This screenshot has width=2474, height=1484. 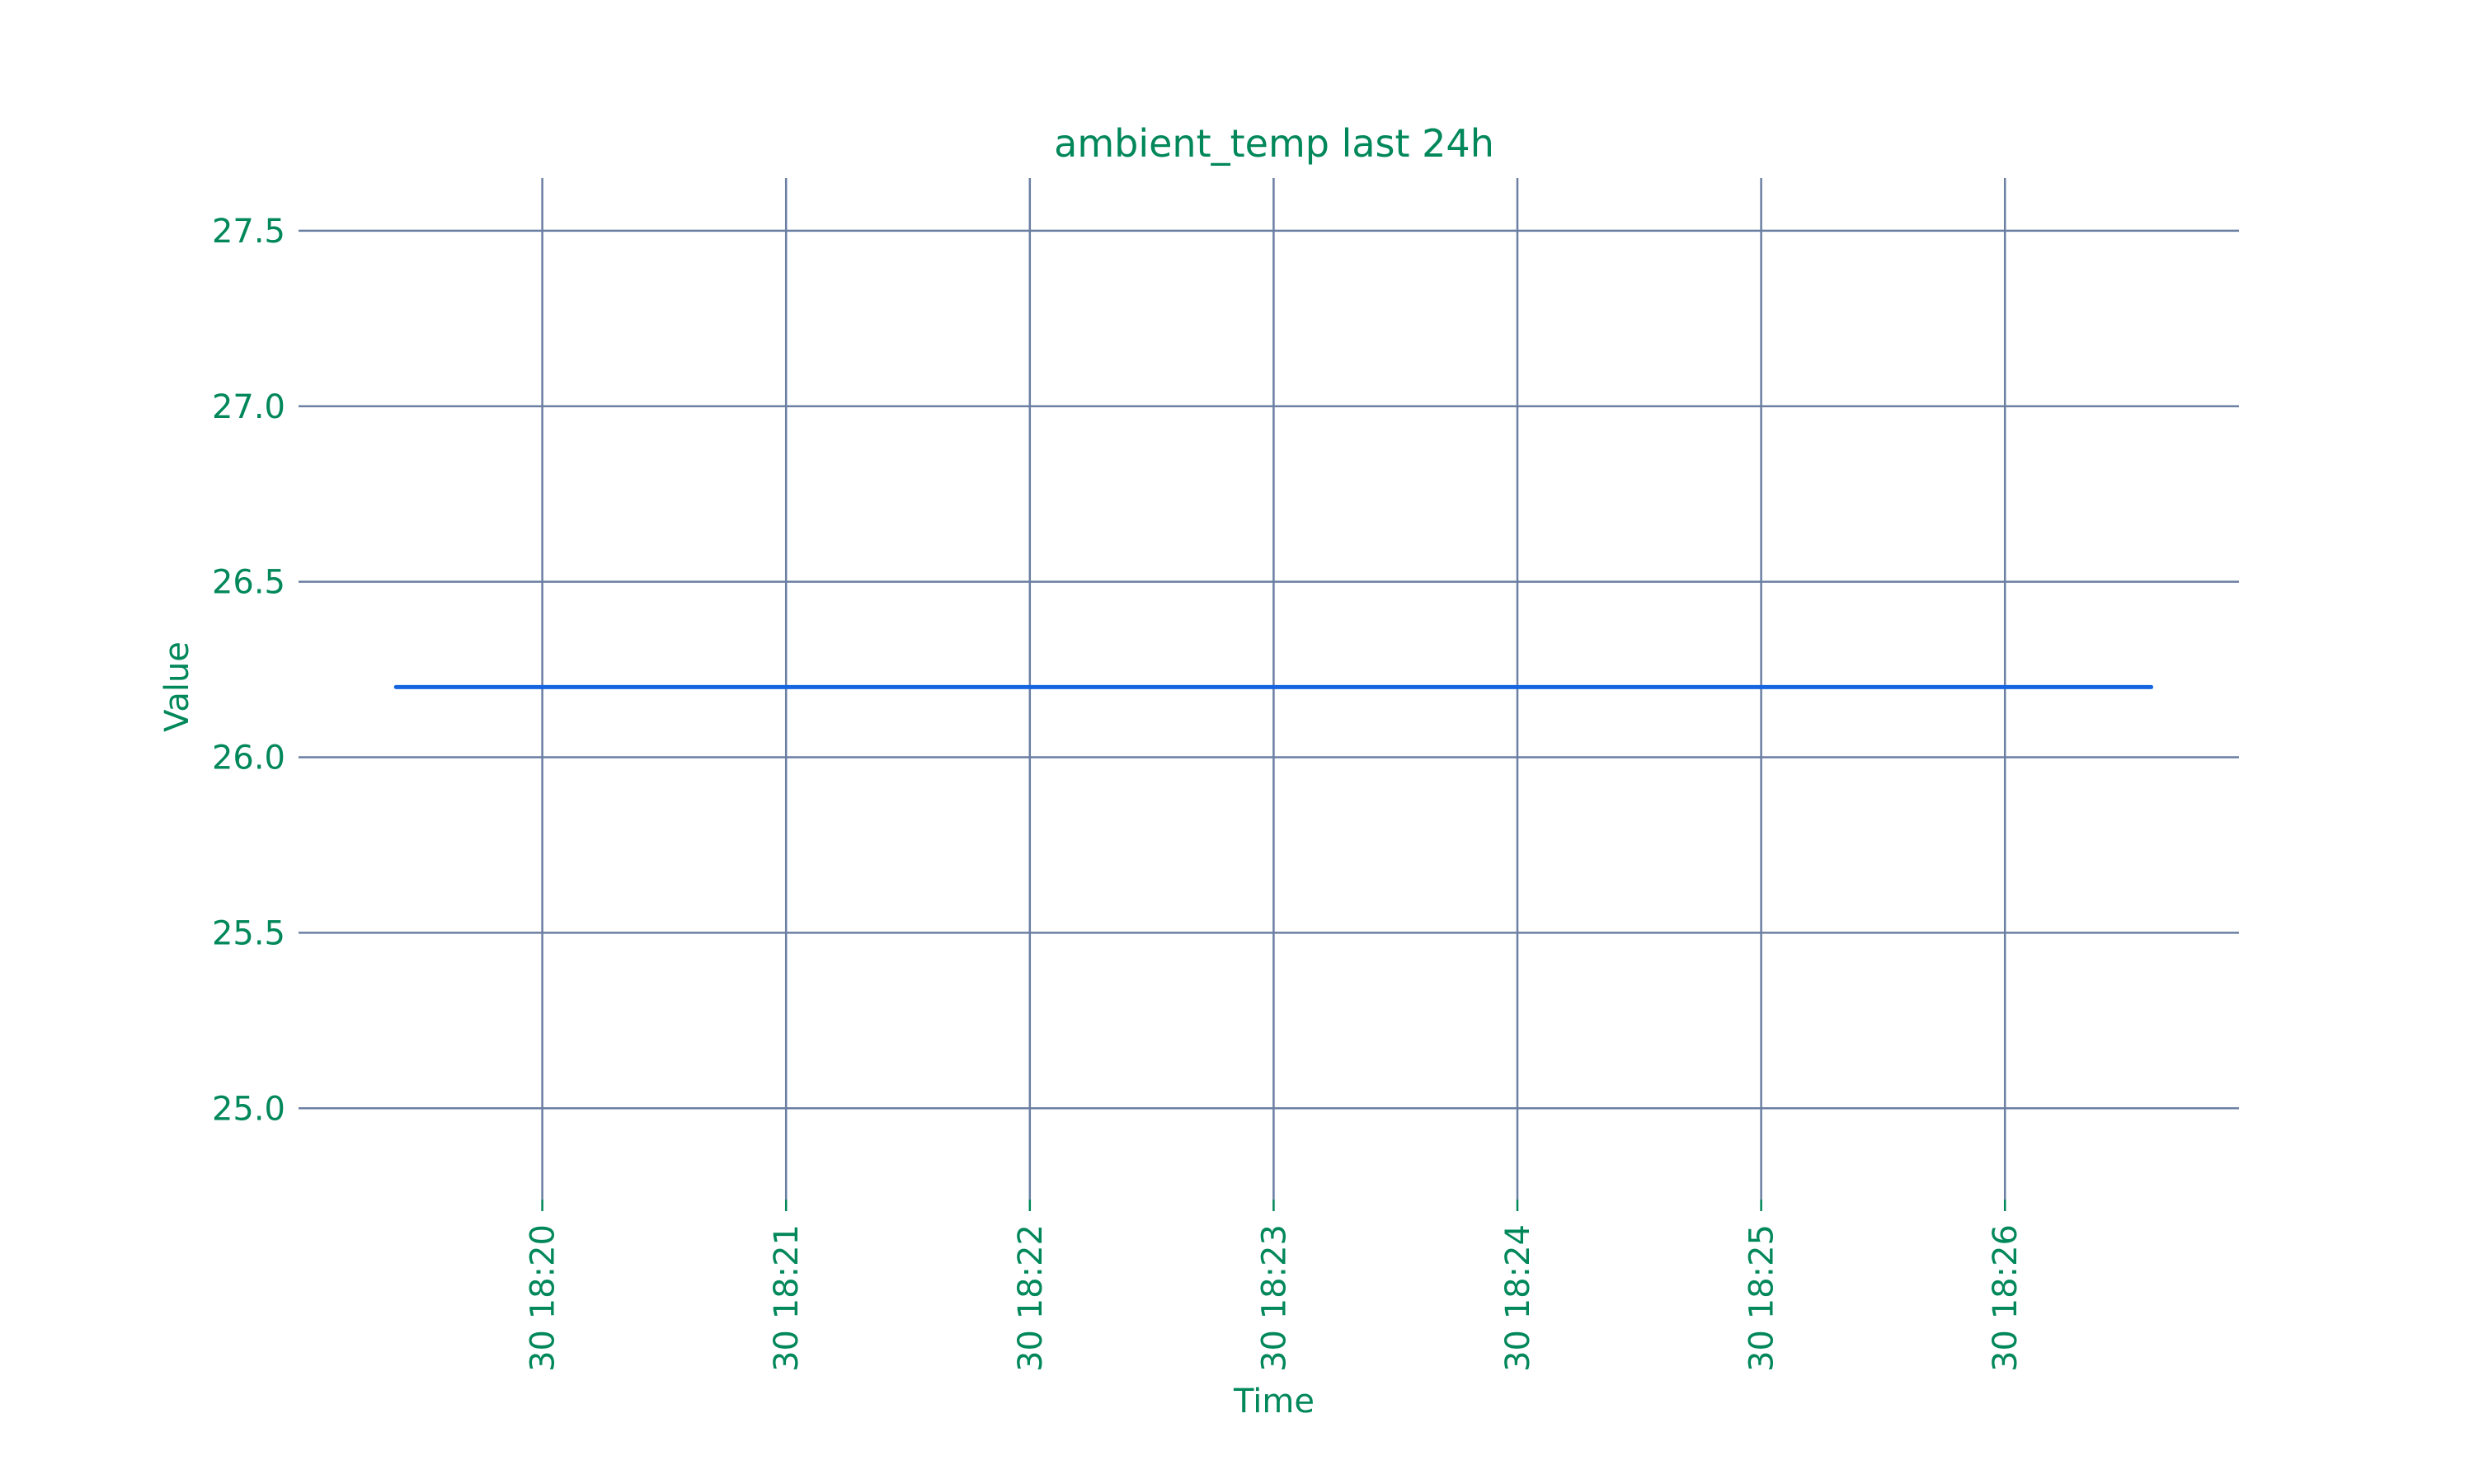 I want to click on y-tick-label-1: 25.5, so click(x=248, y=933).